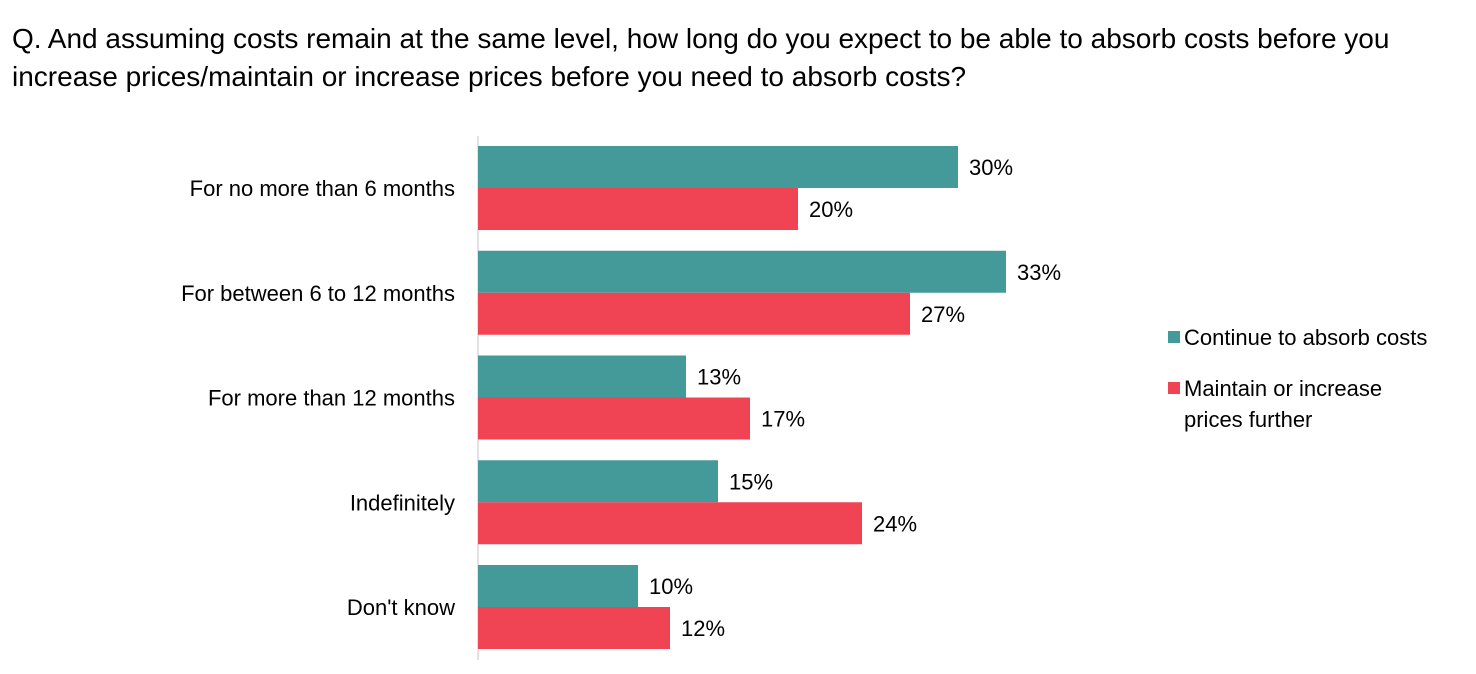 This screenshot has width=1476, height=674. What do you see at coordinates (558, 586) in the screenshot?
I see `bar-continue-to-absorb-costs-don-t-know` at bounding box center [558, 586].